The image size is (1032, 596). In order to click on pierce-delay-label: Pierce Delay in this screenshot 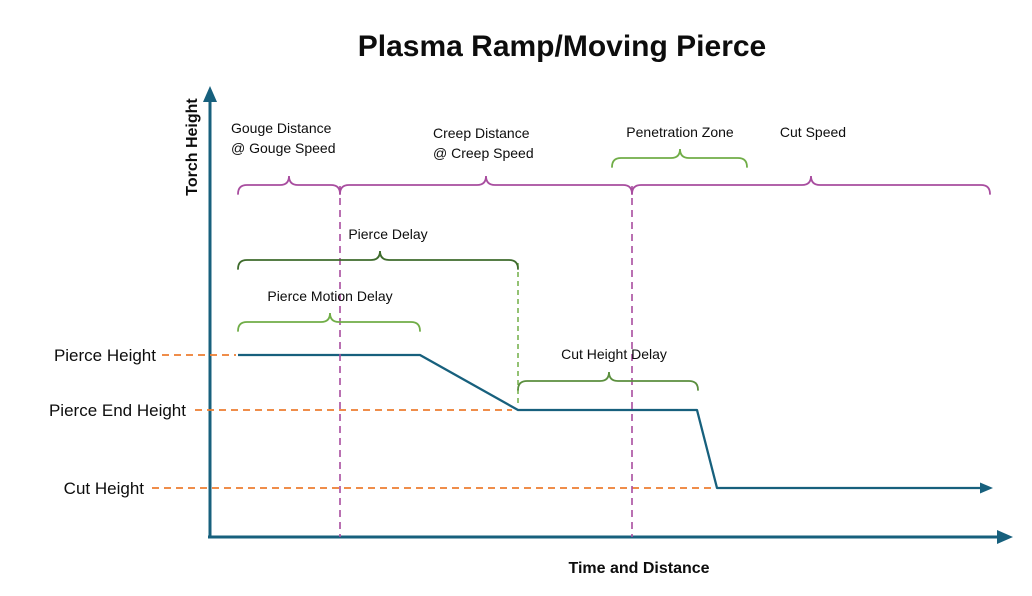, I will do `click(387, 234)`.